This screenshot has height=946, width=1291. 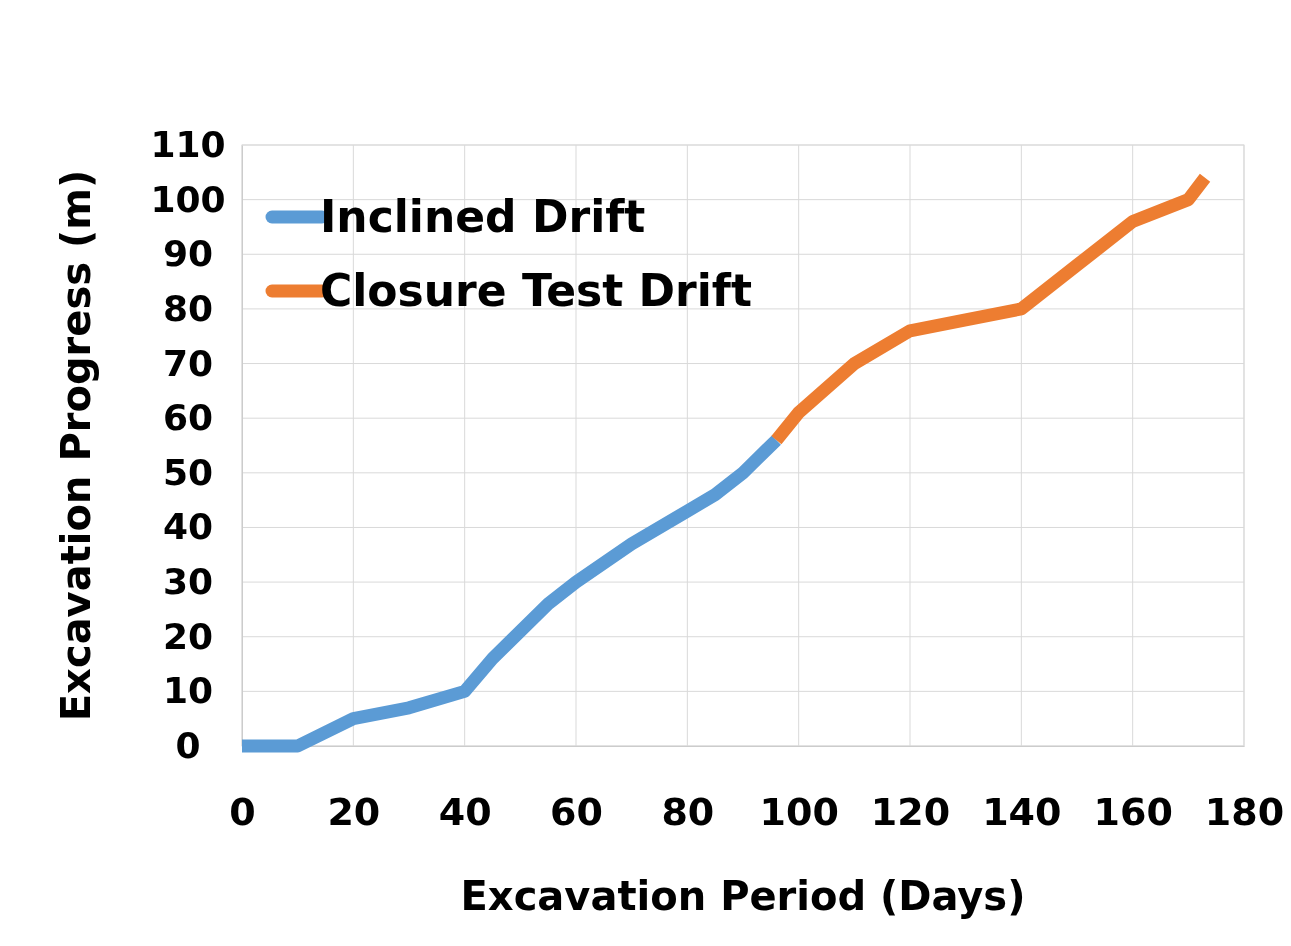 What do you see at coordinates (188, 418) in the screenshot?
I see `y-tick-label: 60` at bounding box center [188, 418].